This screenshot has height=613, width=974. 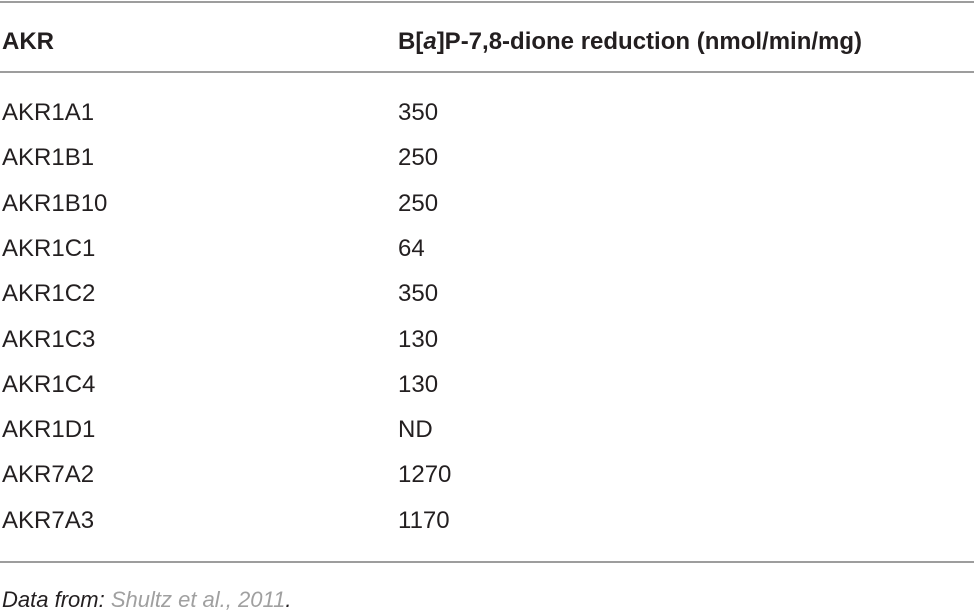 I want to click on enzyme-cell: AKR7A3, so click(x=48, y=520).